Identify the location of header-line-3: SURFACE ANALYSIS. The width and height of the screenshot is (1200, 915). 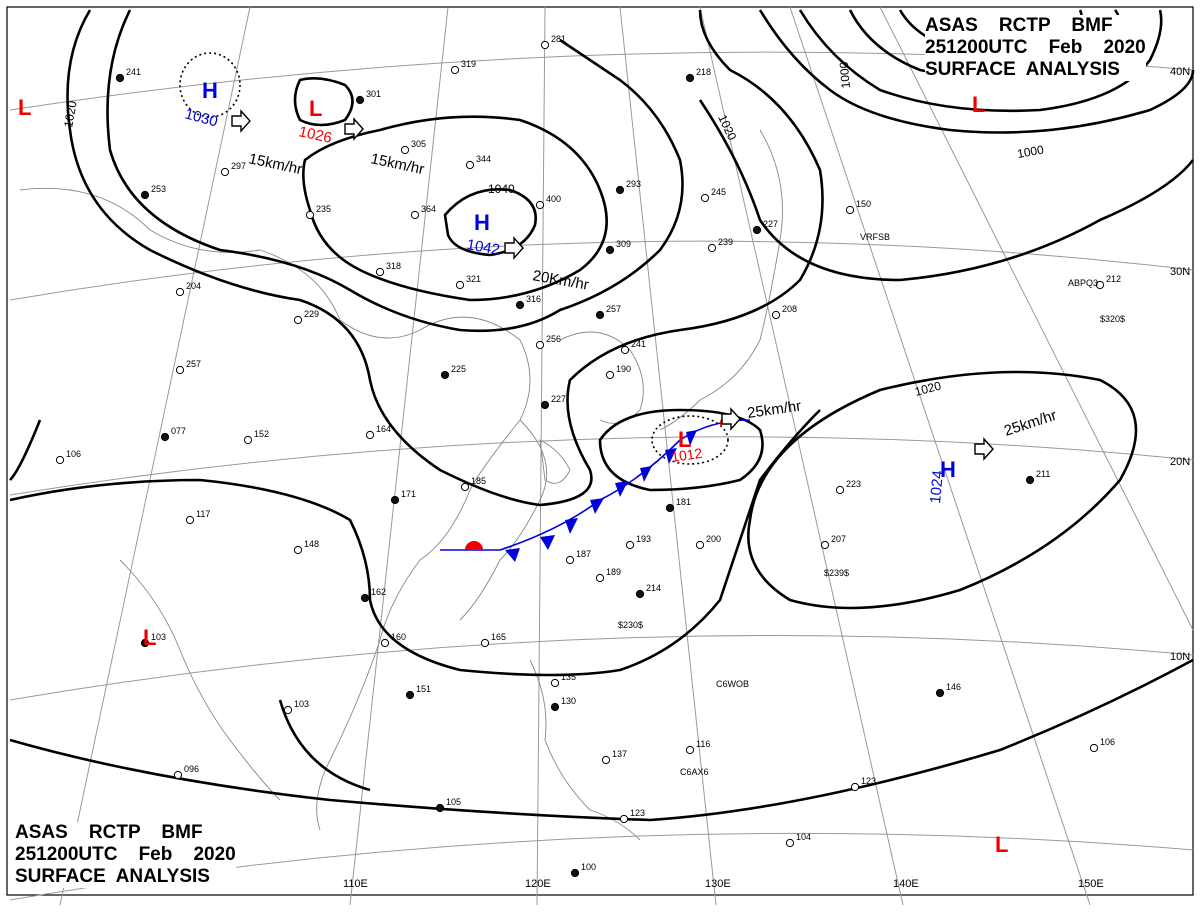
(1022, 69).